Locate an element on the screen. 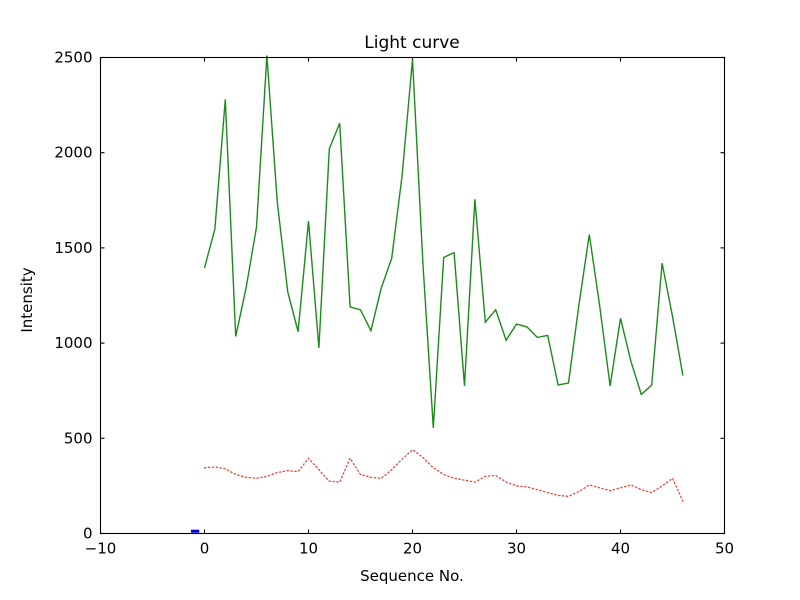 The height and width of the screenshot is (600, 800). y-tick-label: 1500 is located at coordinates (73, 248).